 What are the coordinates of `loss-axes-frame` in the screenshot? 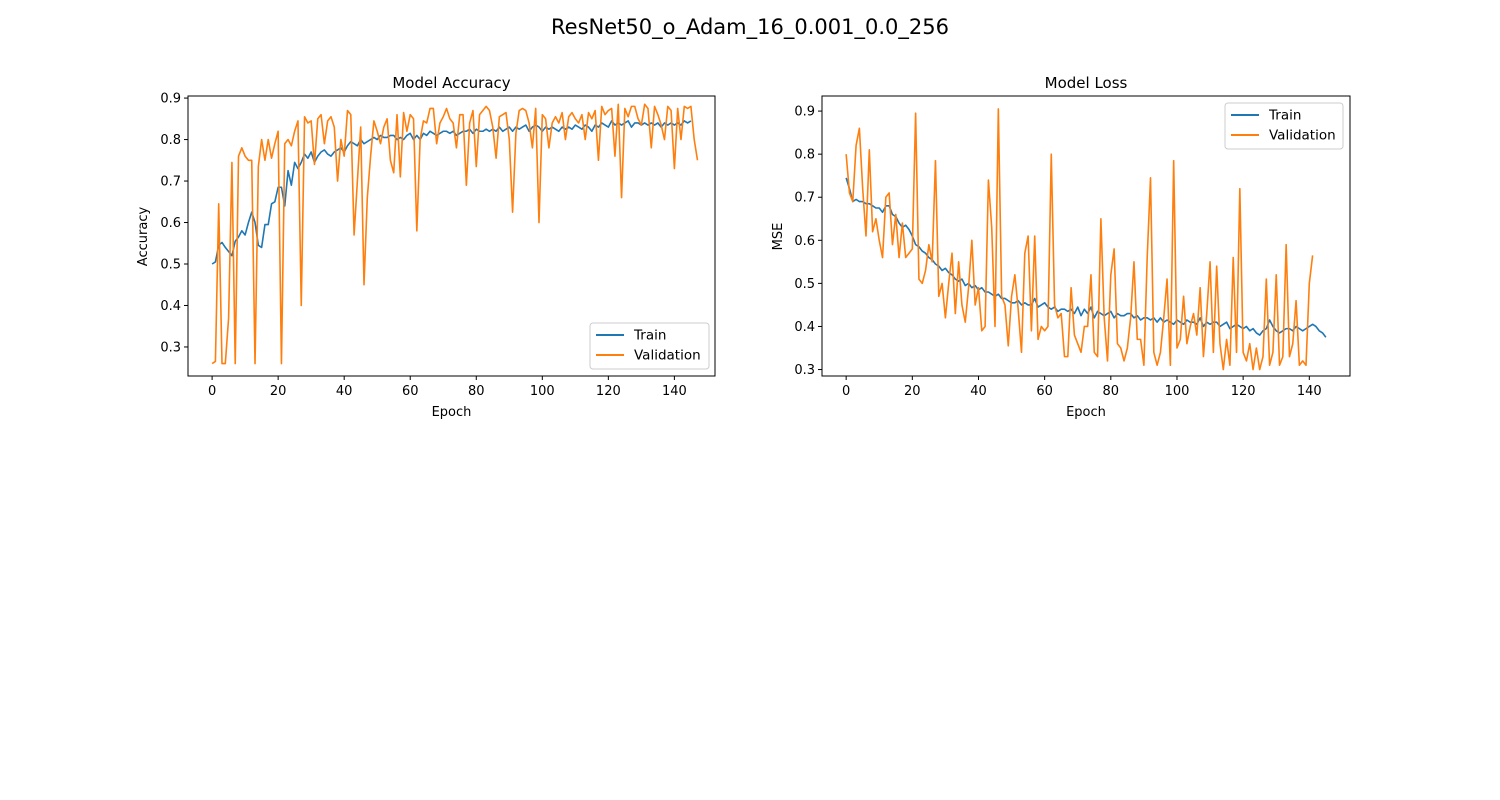 It's located at (1086, 236).